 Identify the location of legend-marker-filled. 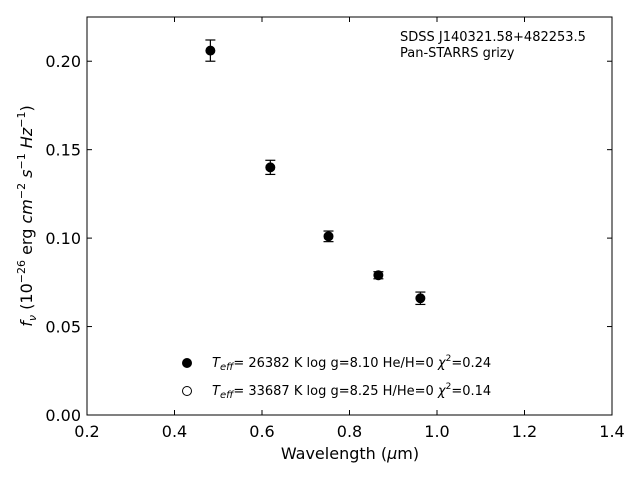
(187, 363).